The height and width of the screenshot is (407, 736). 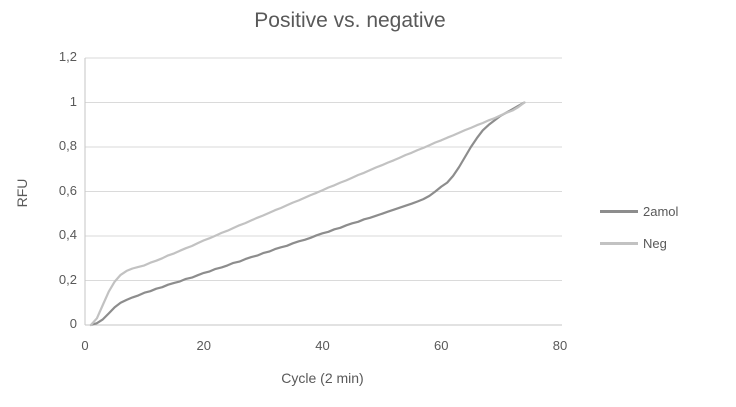 What do you see at coordinates (67, 145) in the screenshot?
I see `y-tick-label: 0,8` at bounding box center [67, 145].